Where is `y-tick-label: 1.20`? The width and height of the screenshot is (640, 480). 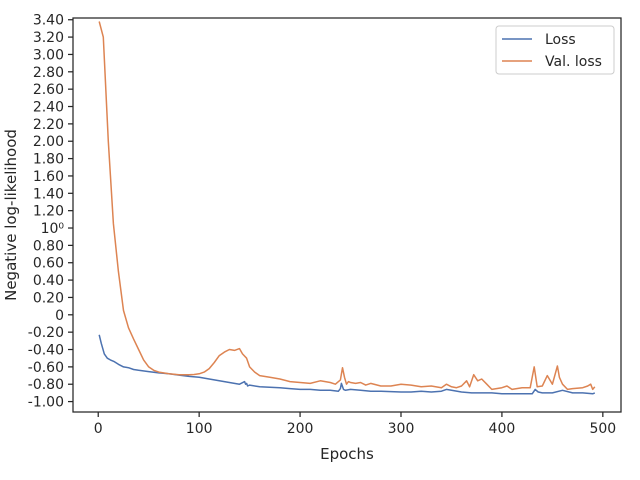
y-tick-label: 1.20 is located at coordinates (48, 212).